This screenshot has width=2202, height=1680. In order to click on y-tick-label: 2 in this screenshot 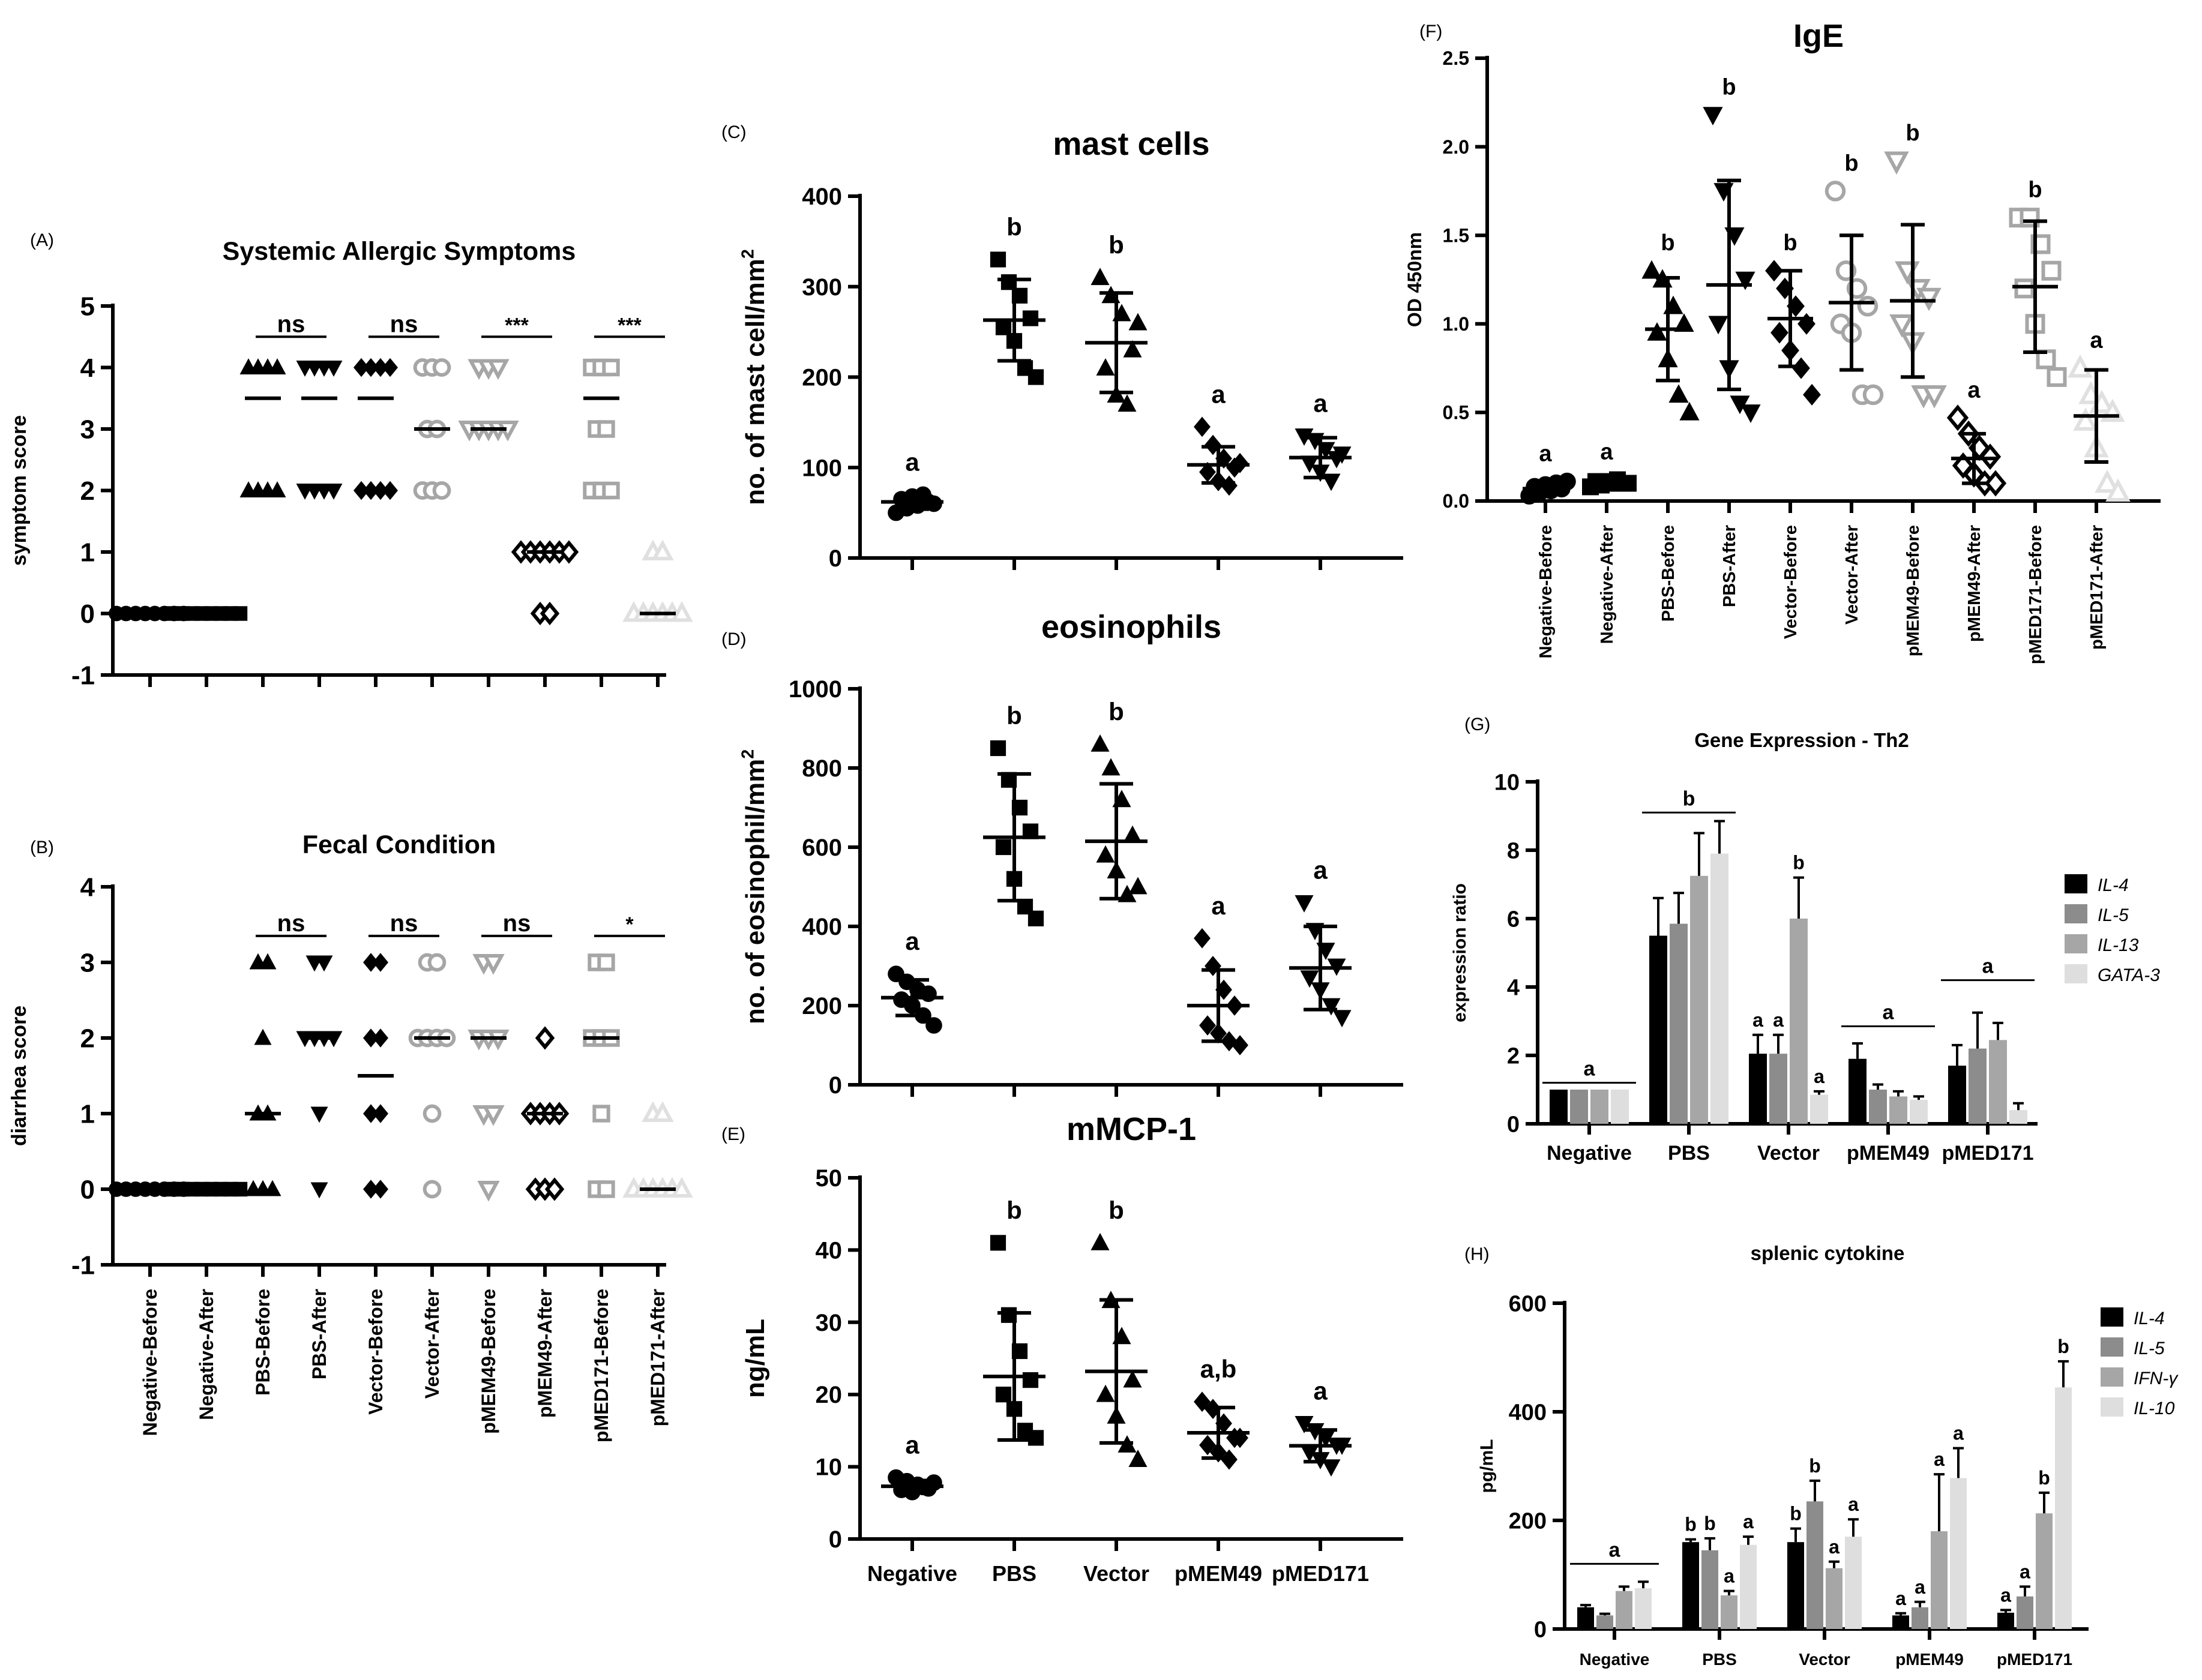, I will do `click(87, 491)`.